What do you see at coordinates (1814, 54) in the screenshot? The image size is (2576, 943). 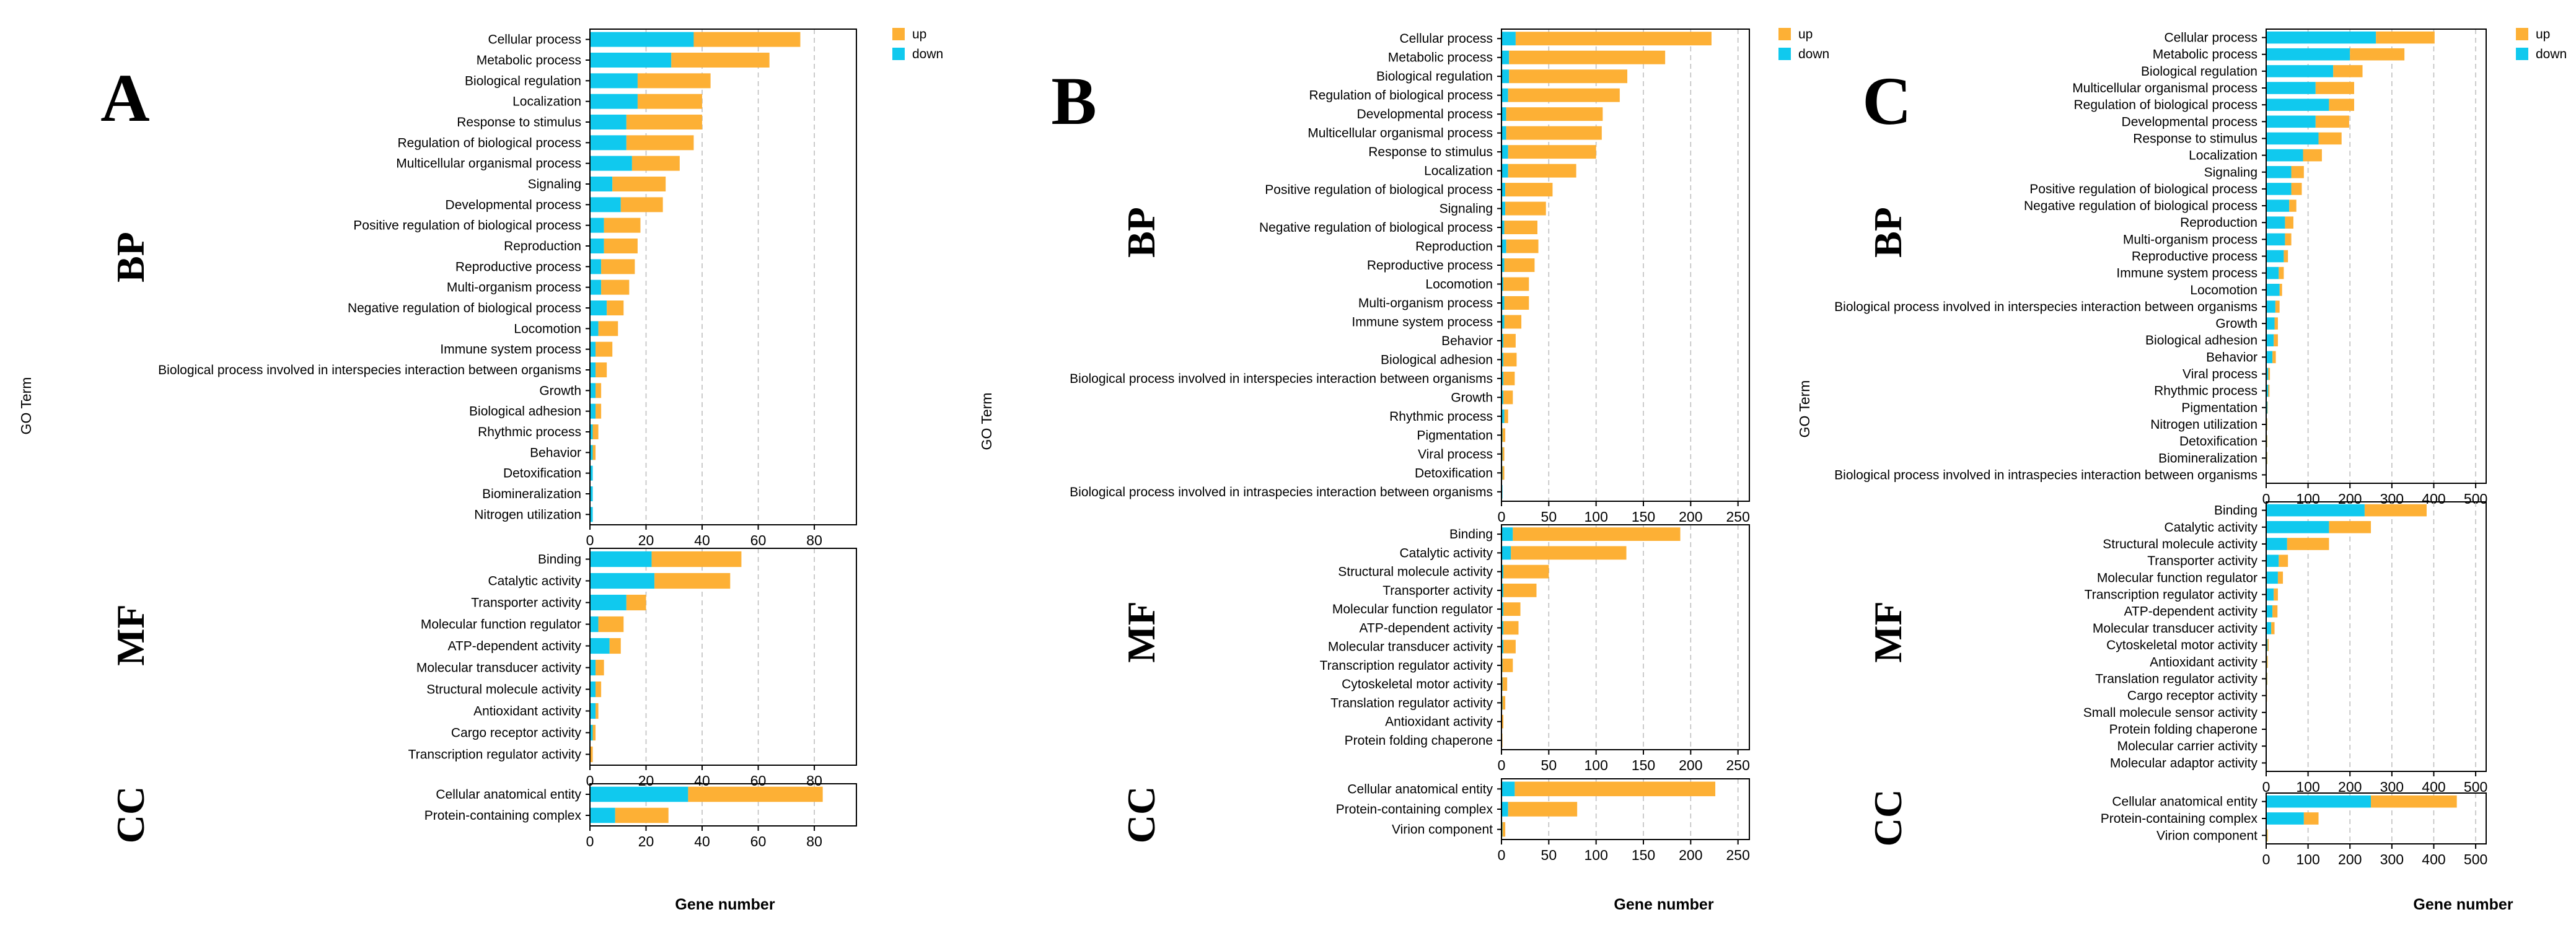 I see `legend-label-down: down` at bounding box center [1814, 54].